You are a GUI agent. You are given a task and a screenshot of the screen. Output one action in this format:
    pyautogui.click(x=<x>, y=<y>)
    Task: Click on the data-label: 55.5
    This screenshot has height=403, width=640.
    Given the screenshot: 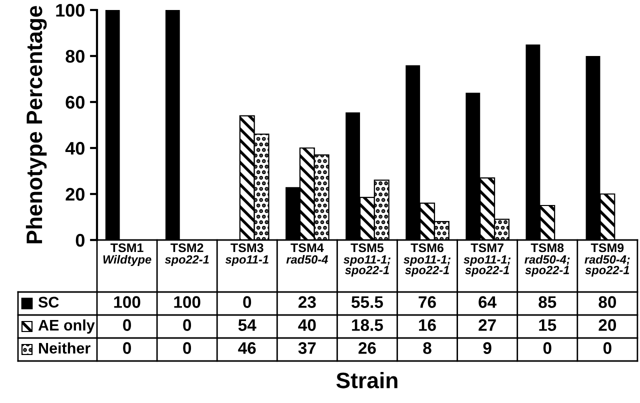 What is the action you would take?
    pyautogui.click(x=367, y=302)
    